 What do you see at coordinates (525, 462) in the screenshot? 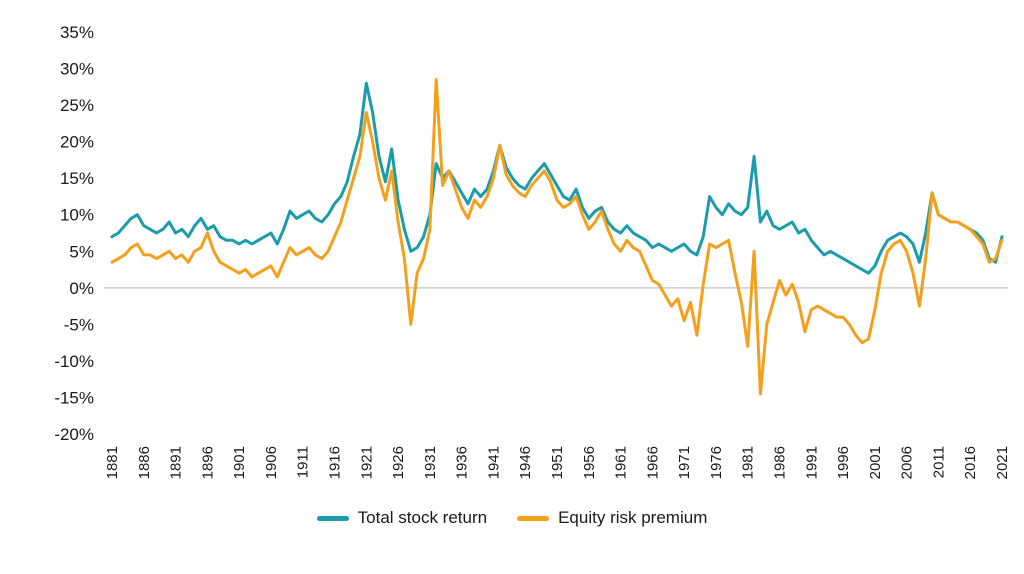
I see `svg-text: 1946` at bounding box center [525, 462].